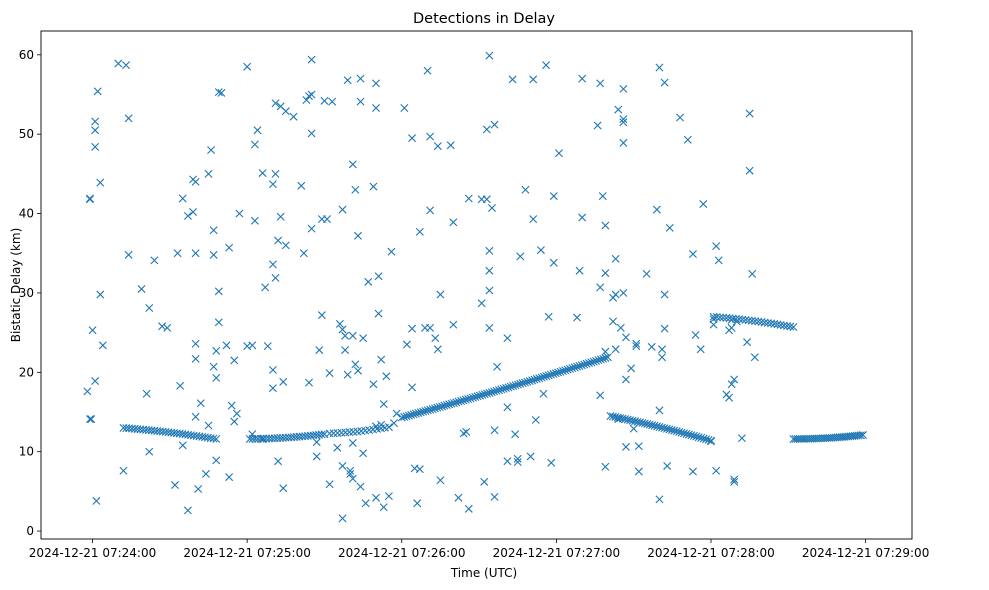 This screenshot has width=989, height=590. What do you see at coordinates (26, 55) in the screenshot?
I see `y-tick-label: 60` at bounding box center [26, 55].